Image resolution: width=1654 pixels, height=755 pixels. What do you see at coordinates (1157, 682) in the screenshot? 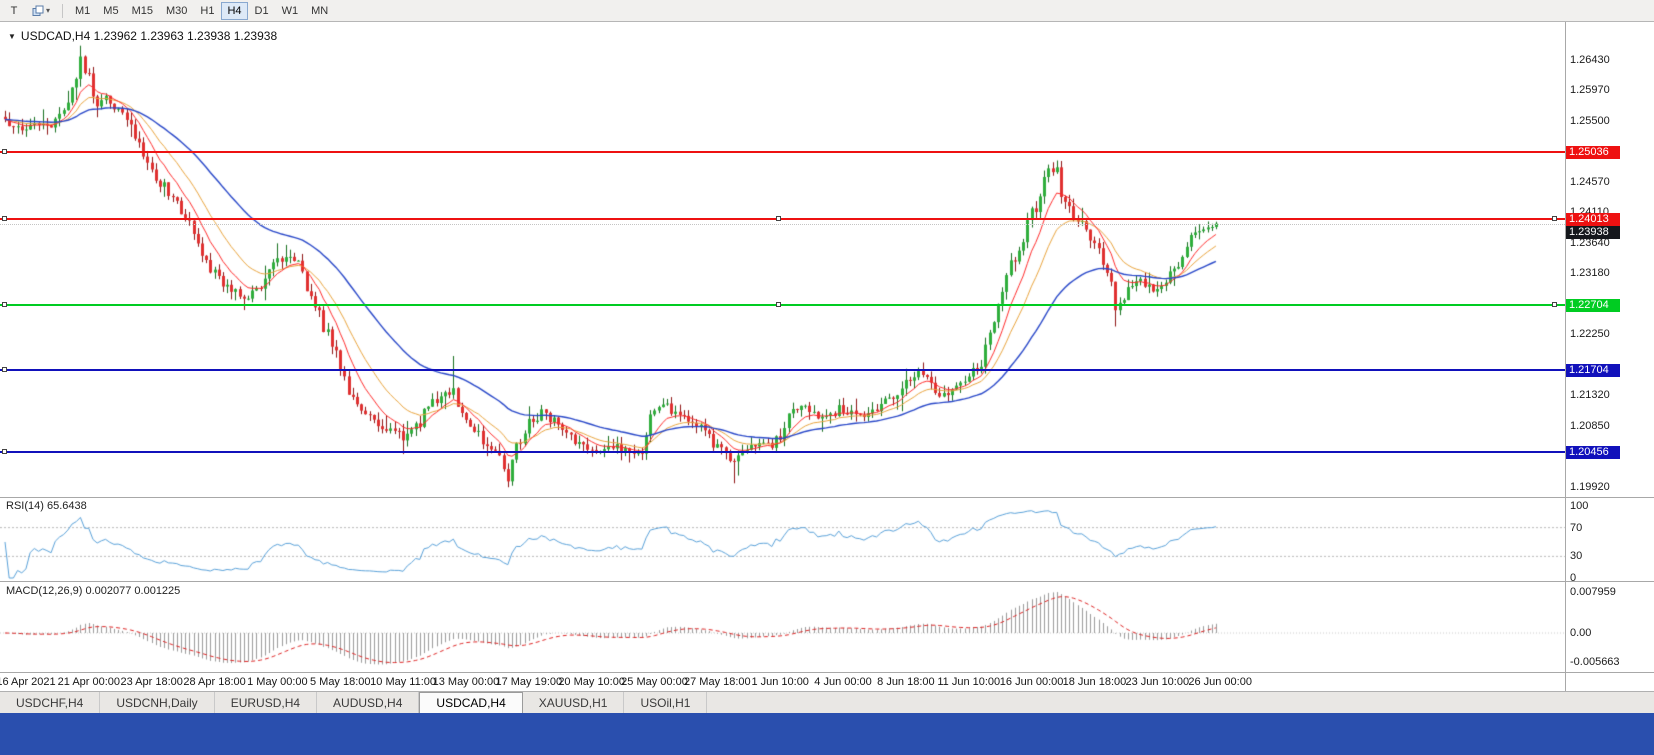
I see `time-axis-label: 23 Jun 10:00` at bounding box center [1157, 682].